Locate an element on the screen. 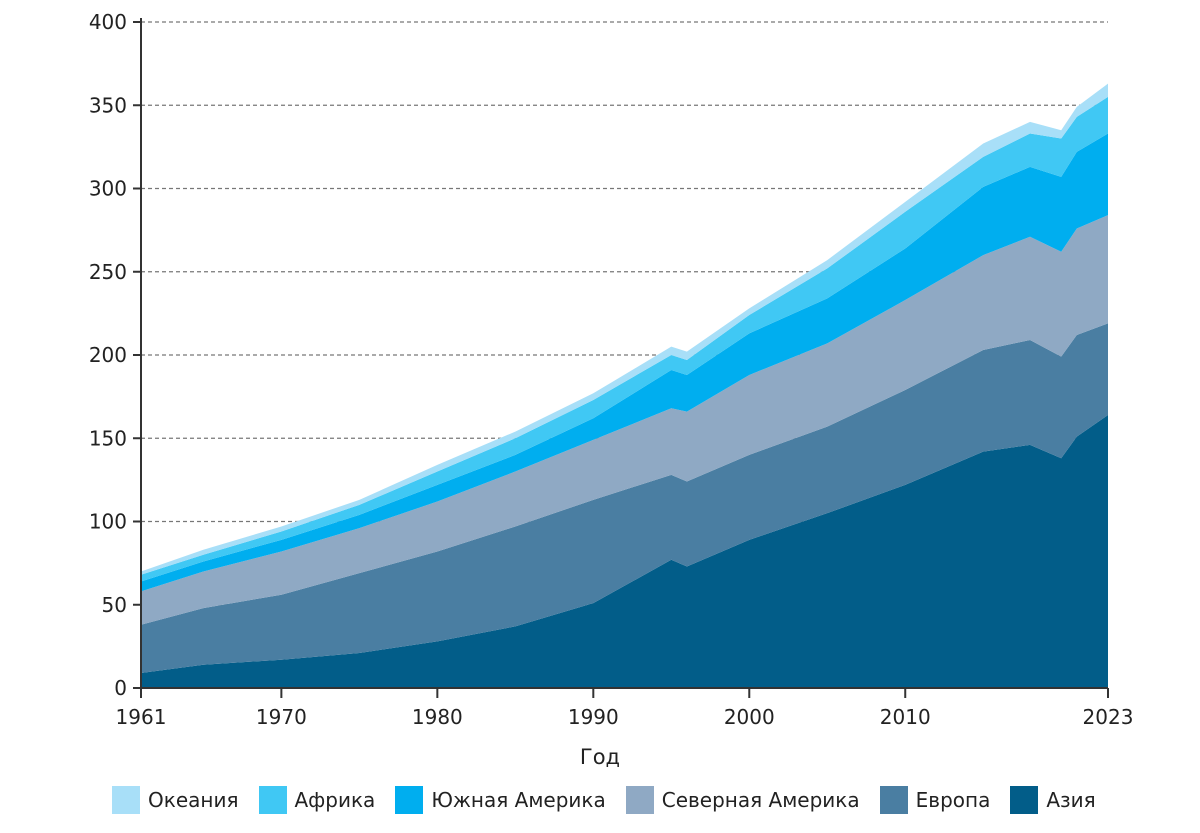 The image size is (1200, 833). x-tick-label: 1990 is located at coordinates (593, 717).